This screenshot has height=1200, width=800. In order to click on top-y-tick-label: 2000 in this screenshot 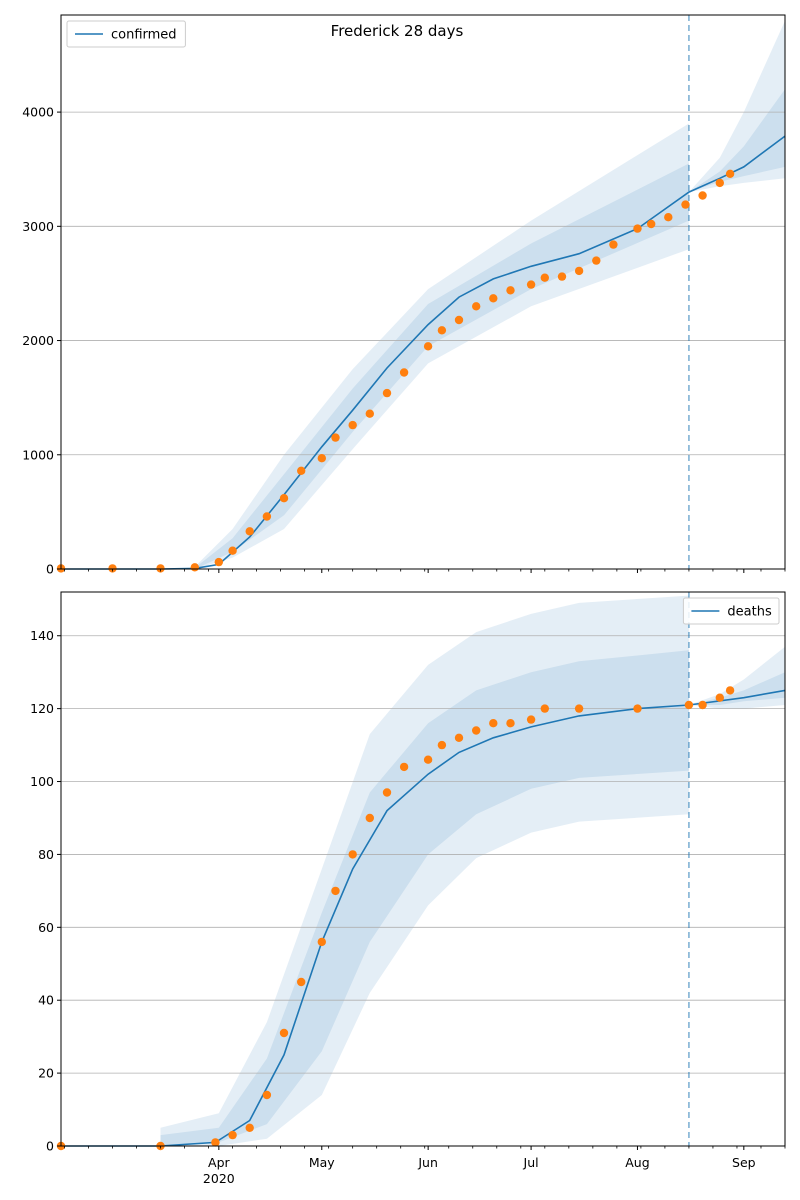, I will do `click(38, 340)`.